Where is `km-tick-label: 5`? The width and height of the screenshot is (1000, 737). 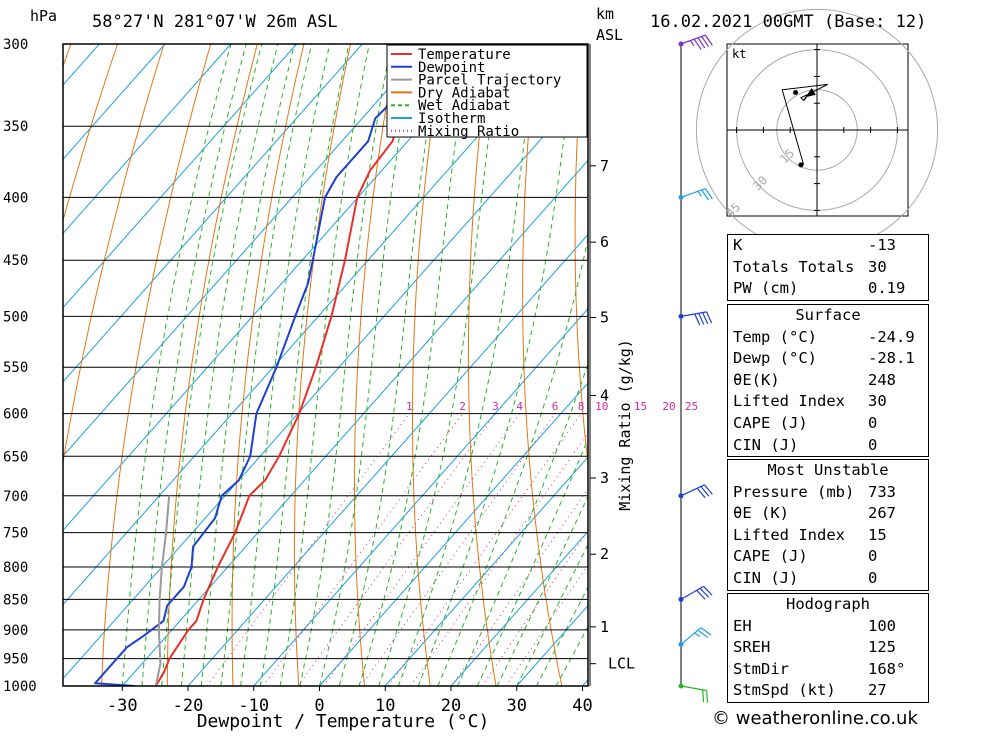 km-tick-label: 5 is located at coordinates (604, 317).